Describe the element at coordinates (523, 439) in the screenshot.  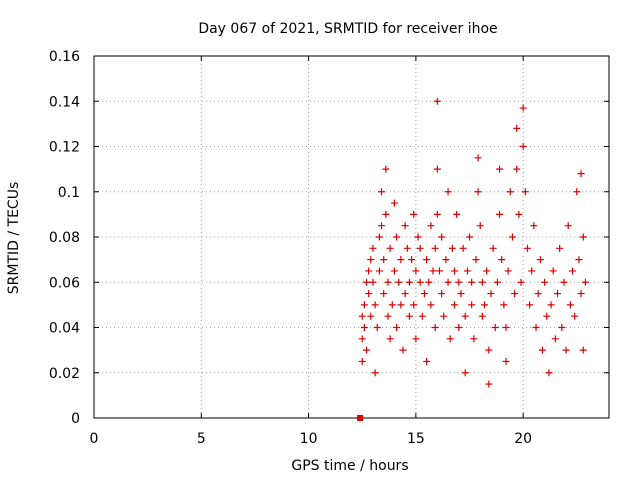
I see `x-tick-label: 20` at that location.